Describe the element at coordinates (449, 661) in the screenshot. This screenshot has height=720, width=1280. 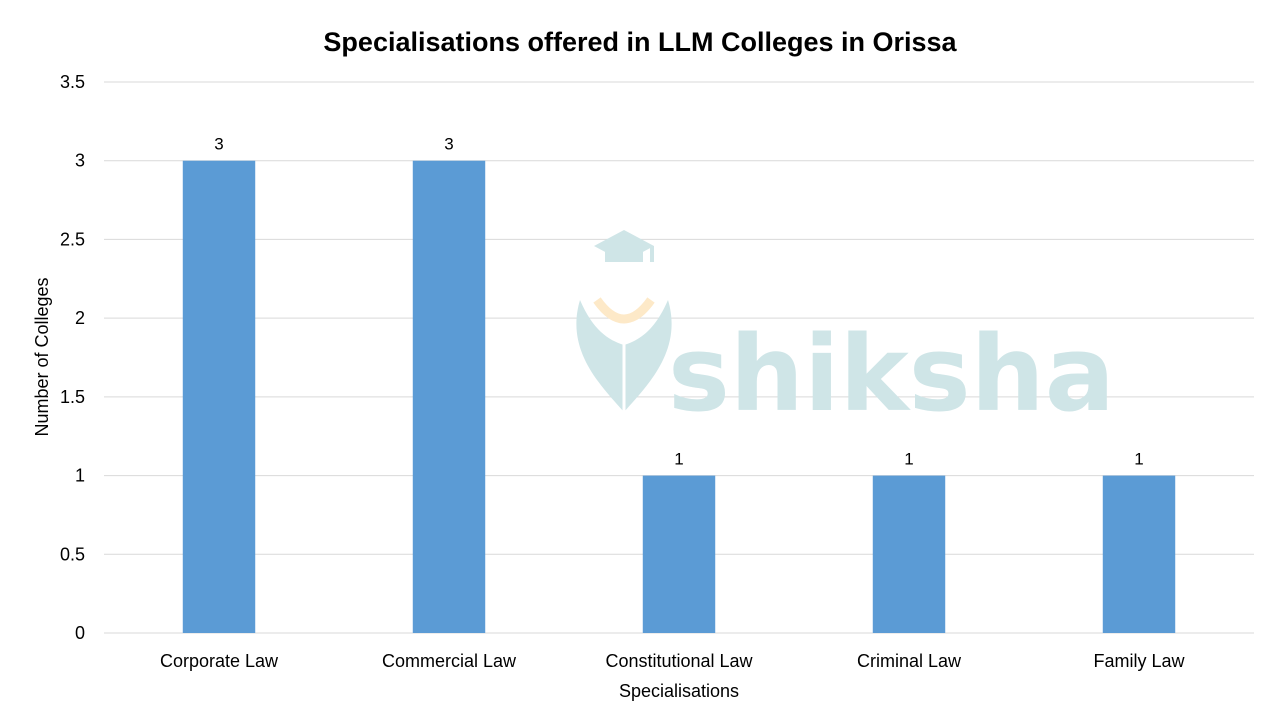
I see `x-tick-label: Commercial Law` at that location.